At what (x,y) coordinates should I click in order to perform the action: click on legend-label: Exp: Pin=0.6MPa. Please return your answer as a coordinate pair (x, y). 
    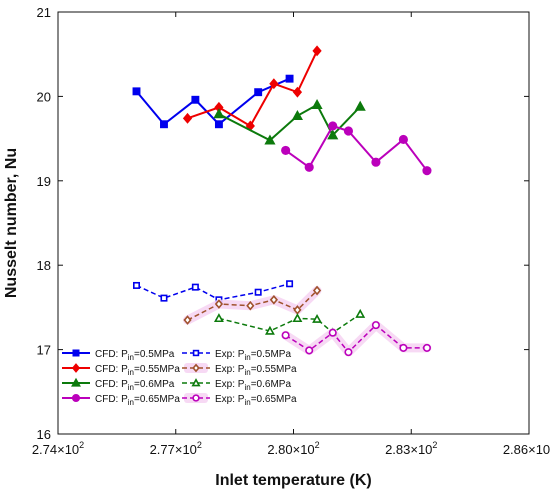
    Looking at the image, I should click on (253, 385).